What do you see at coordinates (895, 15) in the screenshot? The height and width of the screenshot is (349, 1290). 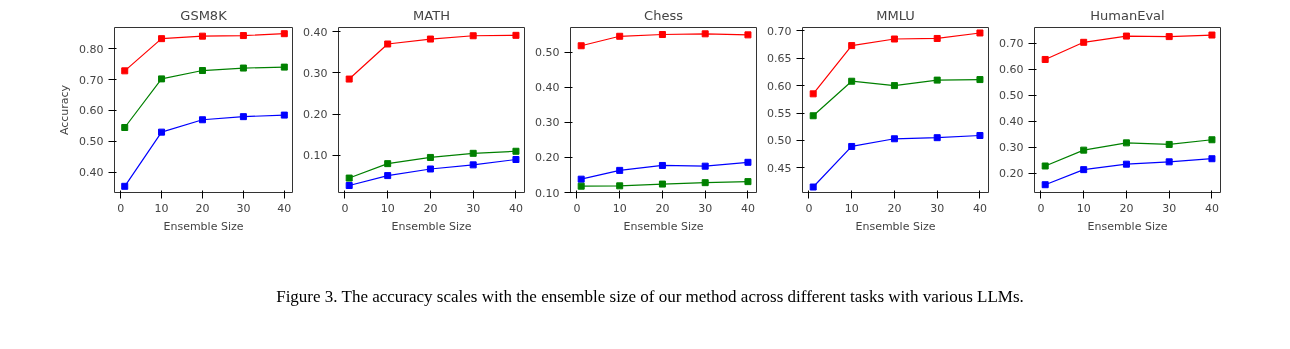 I see `chart-title: MMLU` at bounding box center [895, 15].